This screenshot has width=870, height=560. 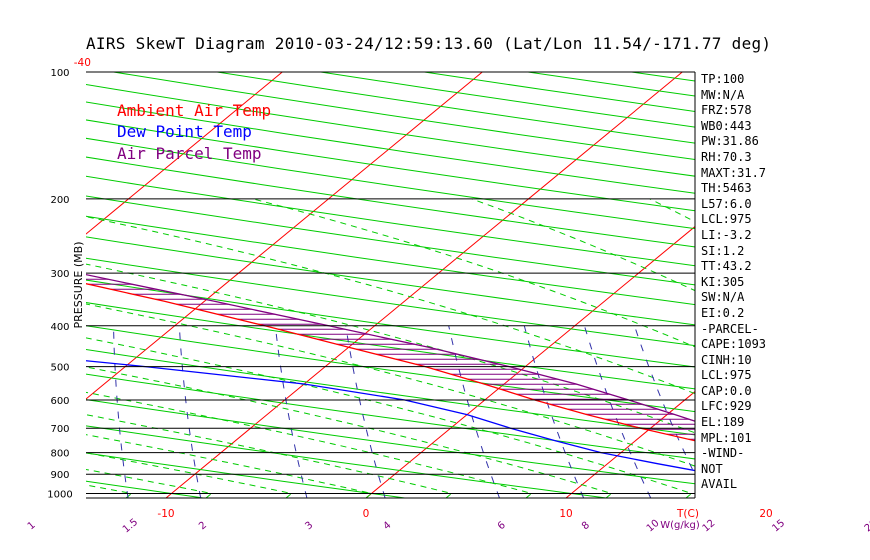 What do you see at coordinates (726, 375) in the screenshot?
I see `stat-parcel-lcl: LCL:975` at bounding box center [726, 375].